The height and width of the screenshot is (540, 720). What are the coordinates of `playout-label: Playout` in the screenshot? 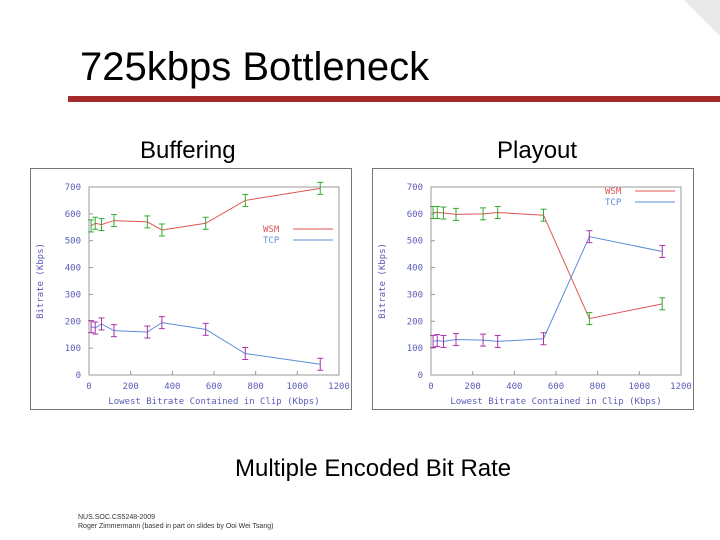 It's located at (537, 150).